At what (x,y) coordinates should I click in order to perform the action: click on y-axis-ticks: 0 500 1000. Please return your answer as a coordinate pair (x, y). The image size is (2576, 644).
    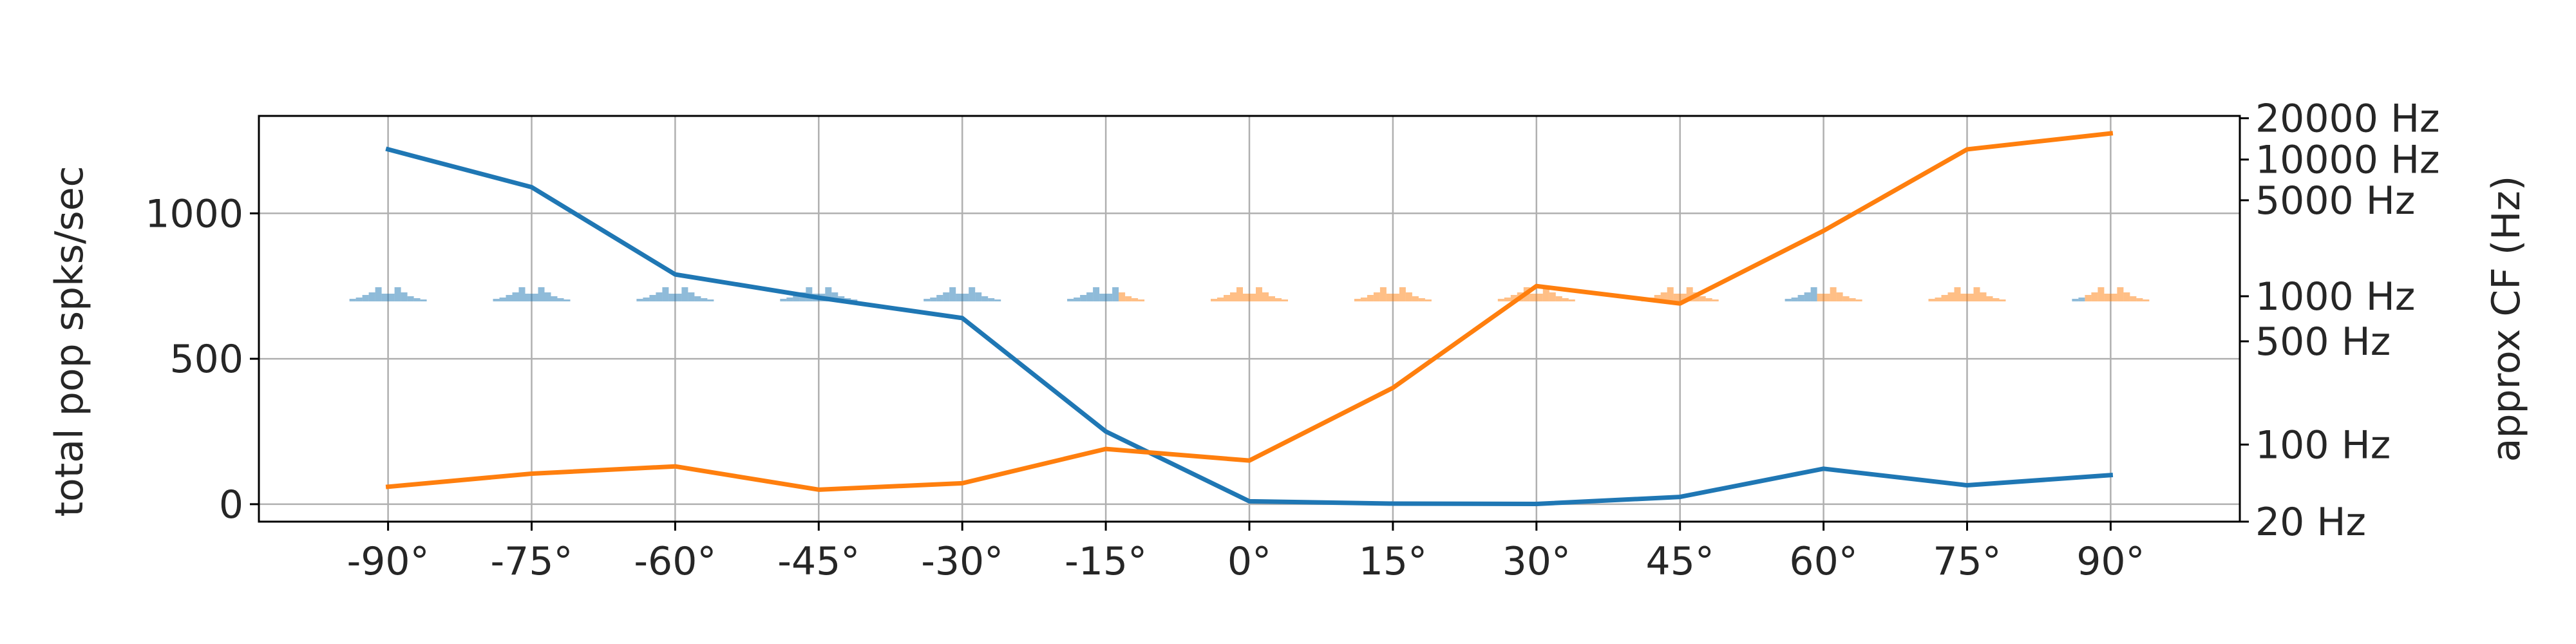
    Looking at the image, I should click on (202, 359).